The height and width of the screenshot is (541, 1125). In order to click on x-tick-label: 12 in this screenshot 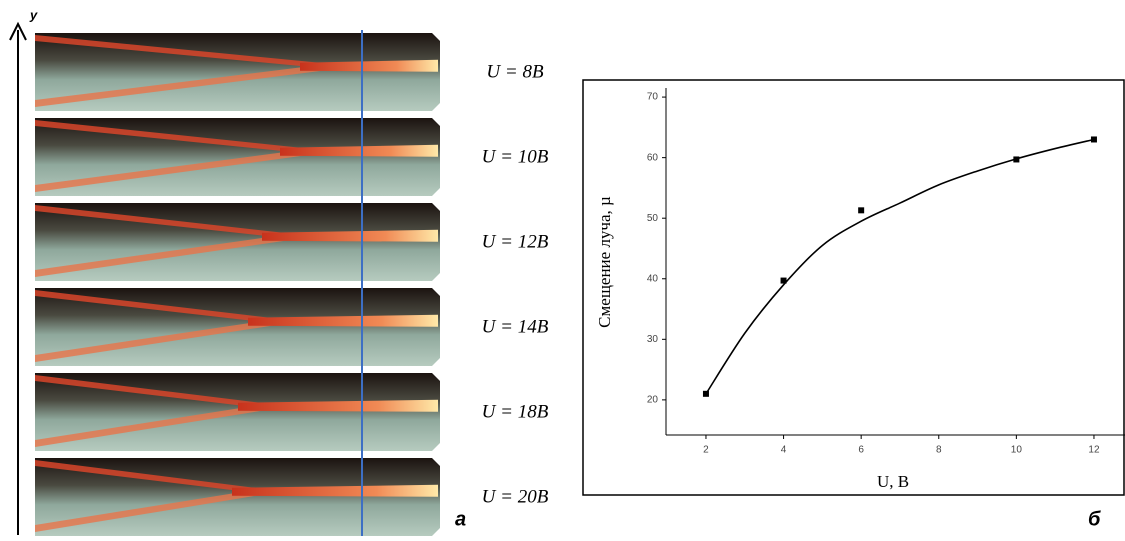, I will do `click(1094, 450)`.